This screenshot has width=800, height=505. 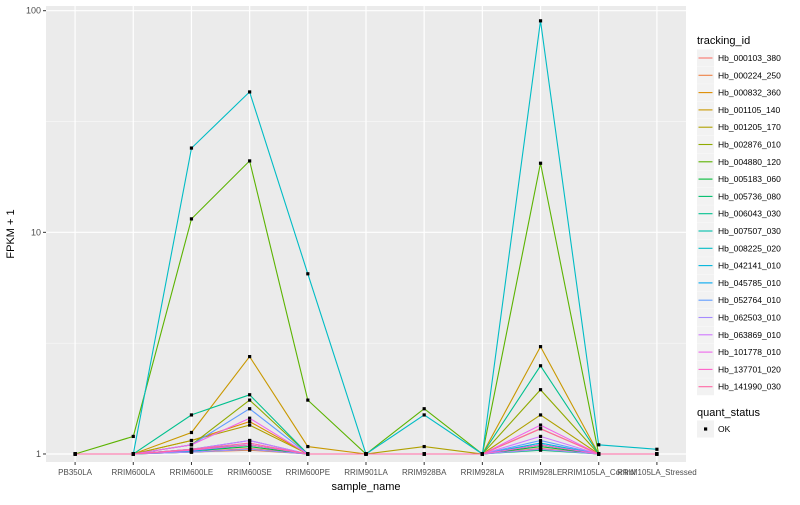 What do you see at coordinates (749, 248) in the screenshot?
I see `legend-label: Hb_008225_020` at bounding box center [749, 248].